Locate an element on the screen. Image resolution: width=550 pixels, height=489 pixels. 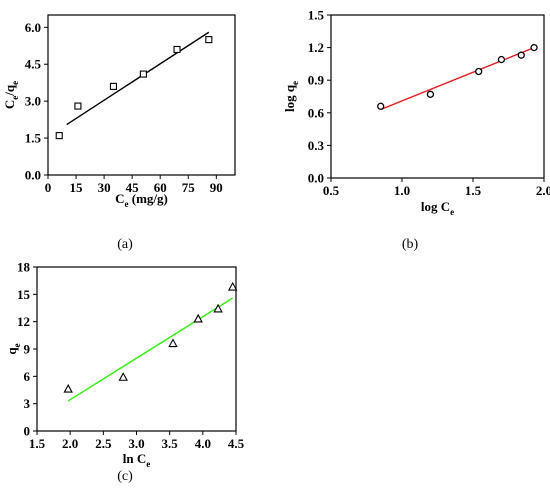
y-tick-label: 0.6 is located at coordinates (316, 112).